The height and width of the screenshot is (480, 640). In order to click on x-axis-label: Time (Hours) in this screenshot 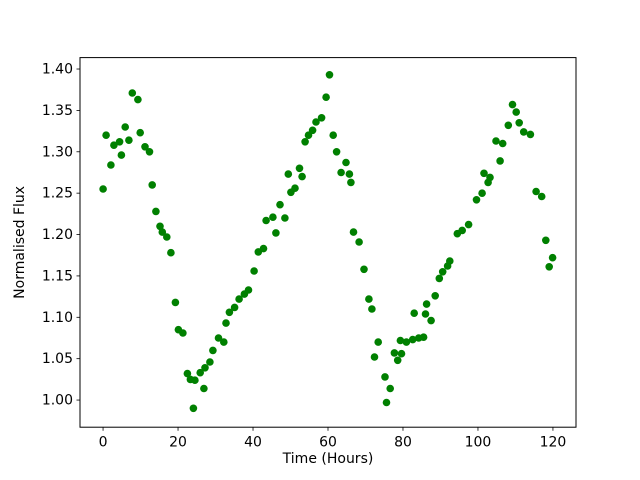, I will do `click(328, 459)`.